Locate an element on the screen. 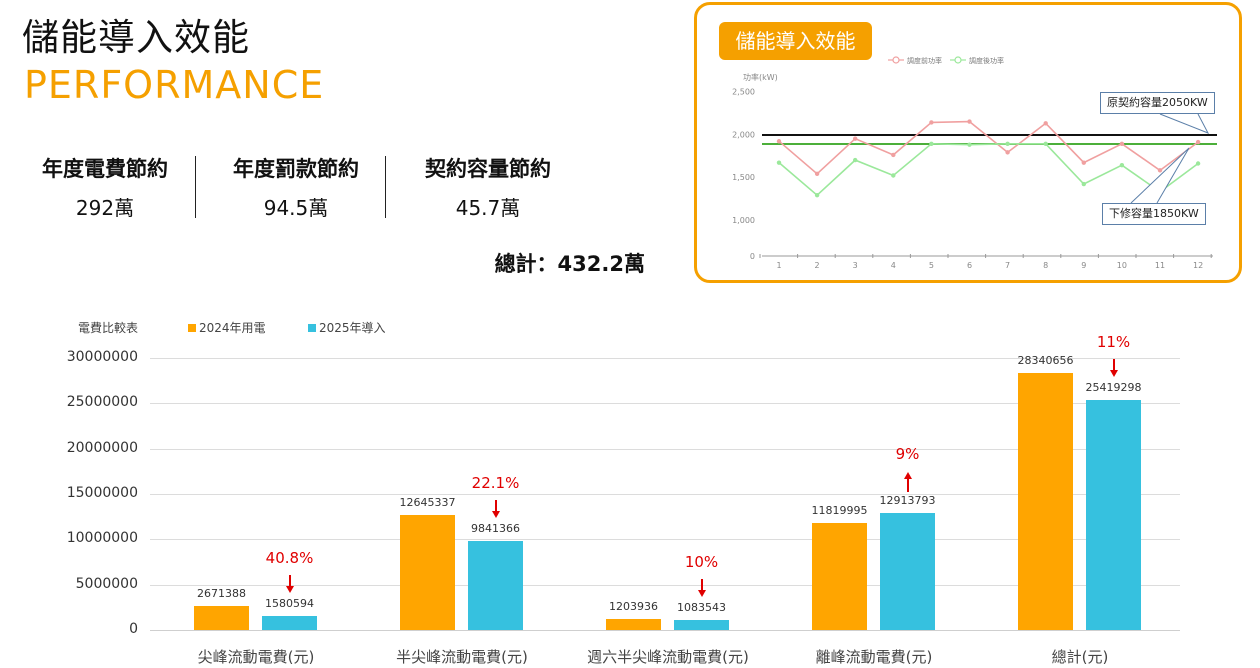 This screenshot has width=1260, height=668. stat-value: 292萬 is located at coordinates (105, 208).